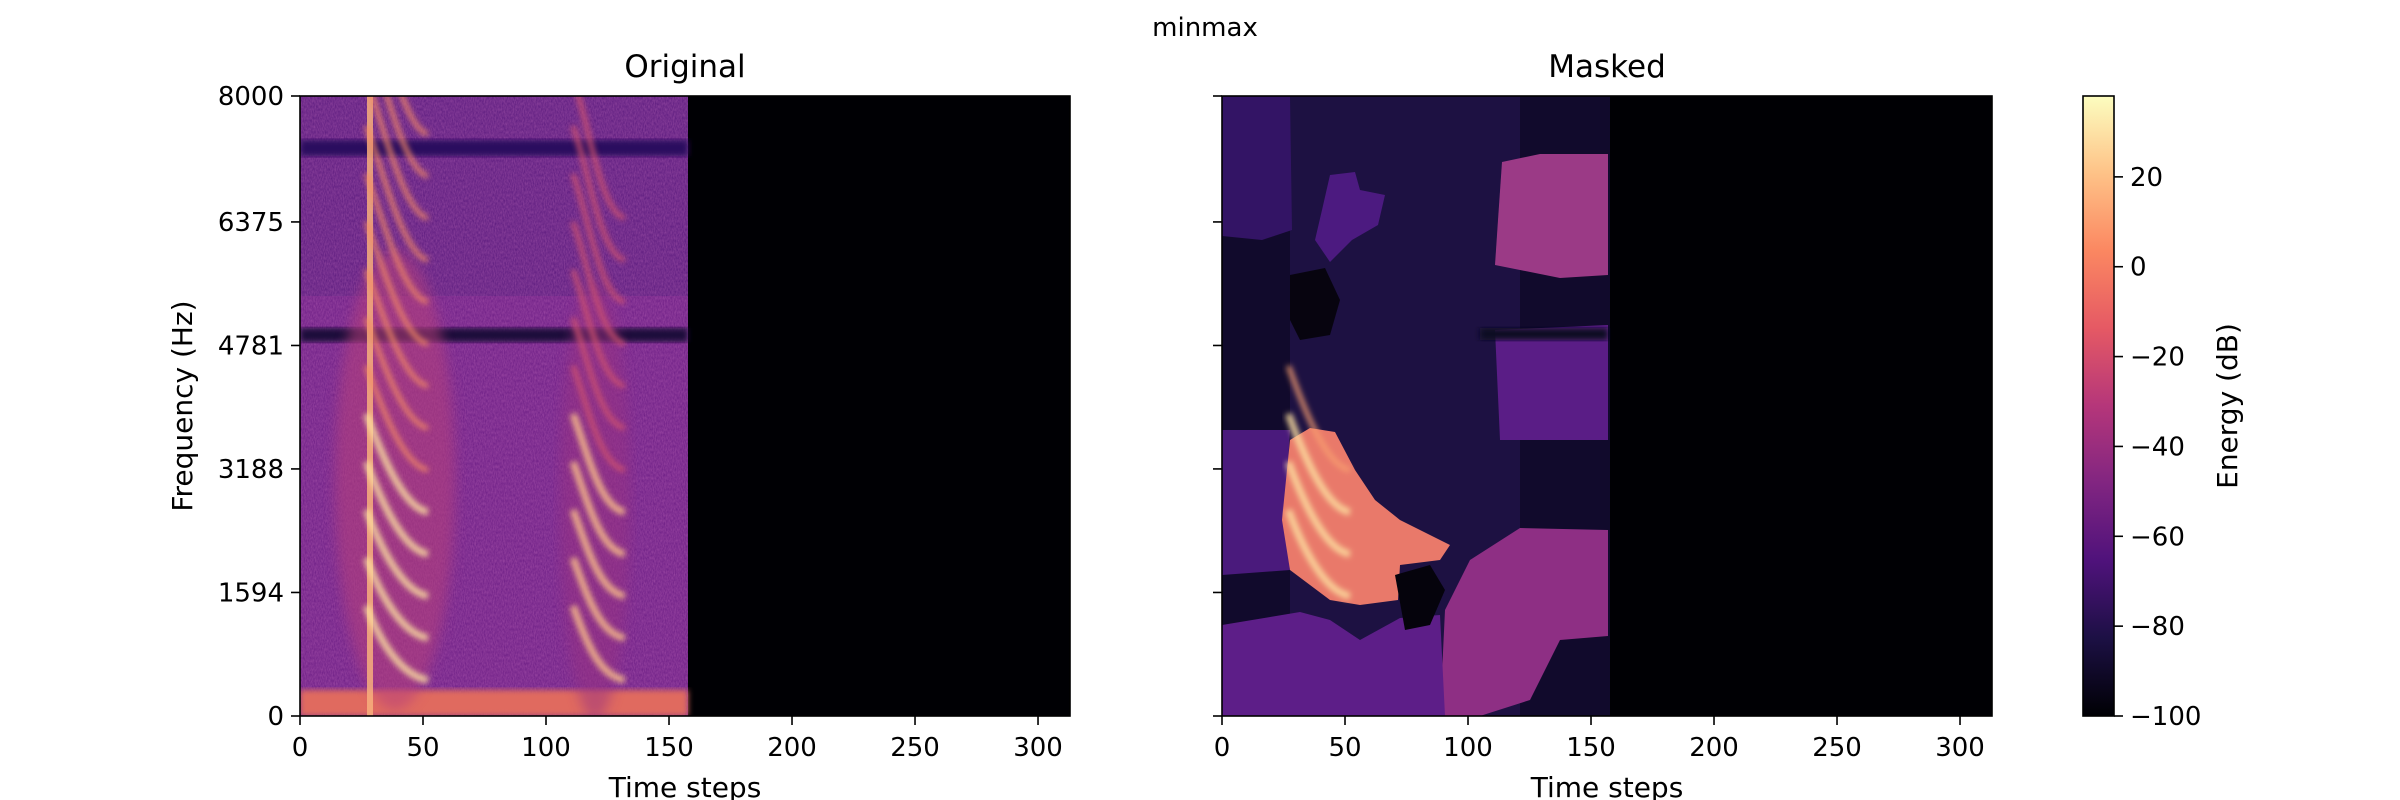 Image resolution: width=2400 pixels, height=800 pixels. I want to click on low-band, so click(494, 703).